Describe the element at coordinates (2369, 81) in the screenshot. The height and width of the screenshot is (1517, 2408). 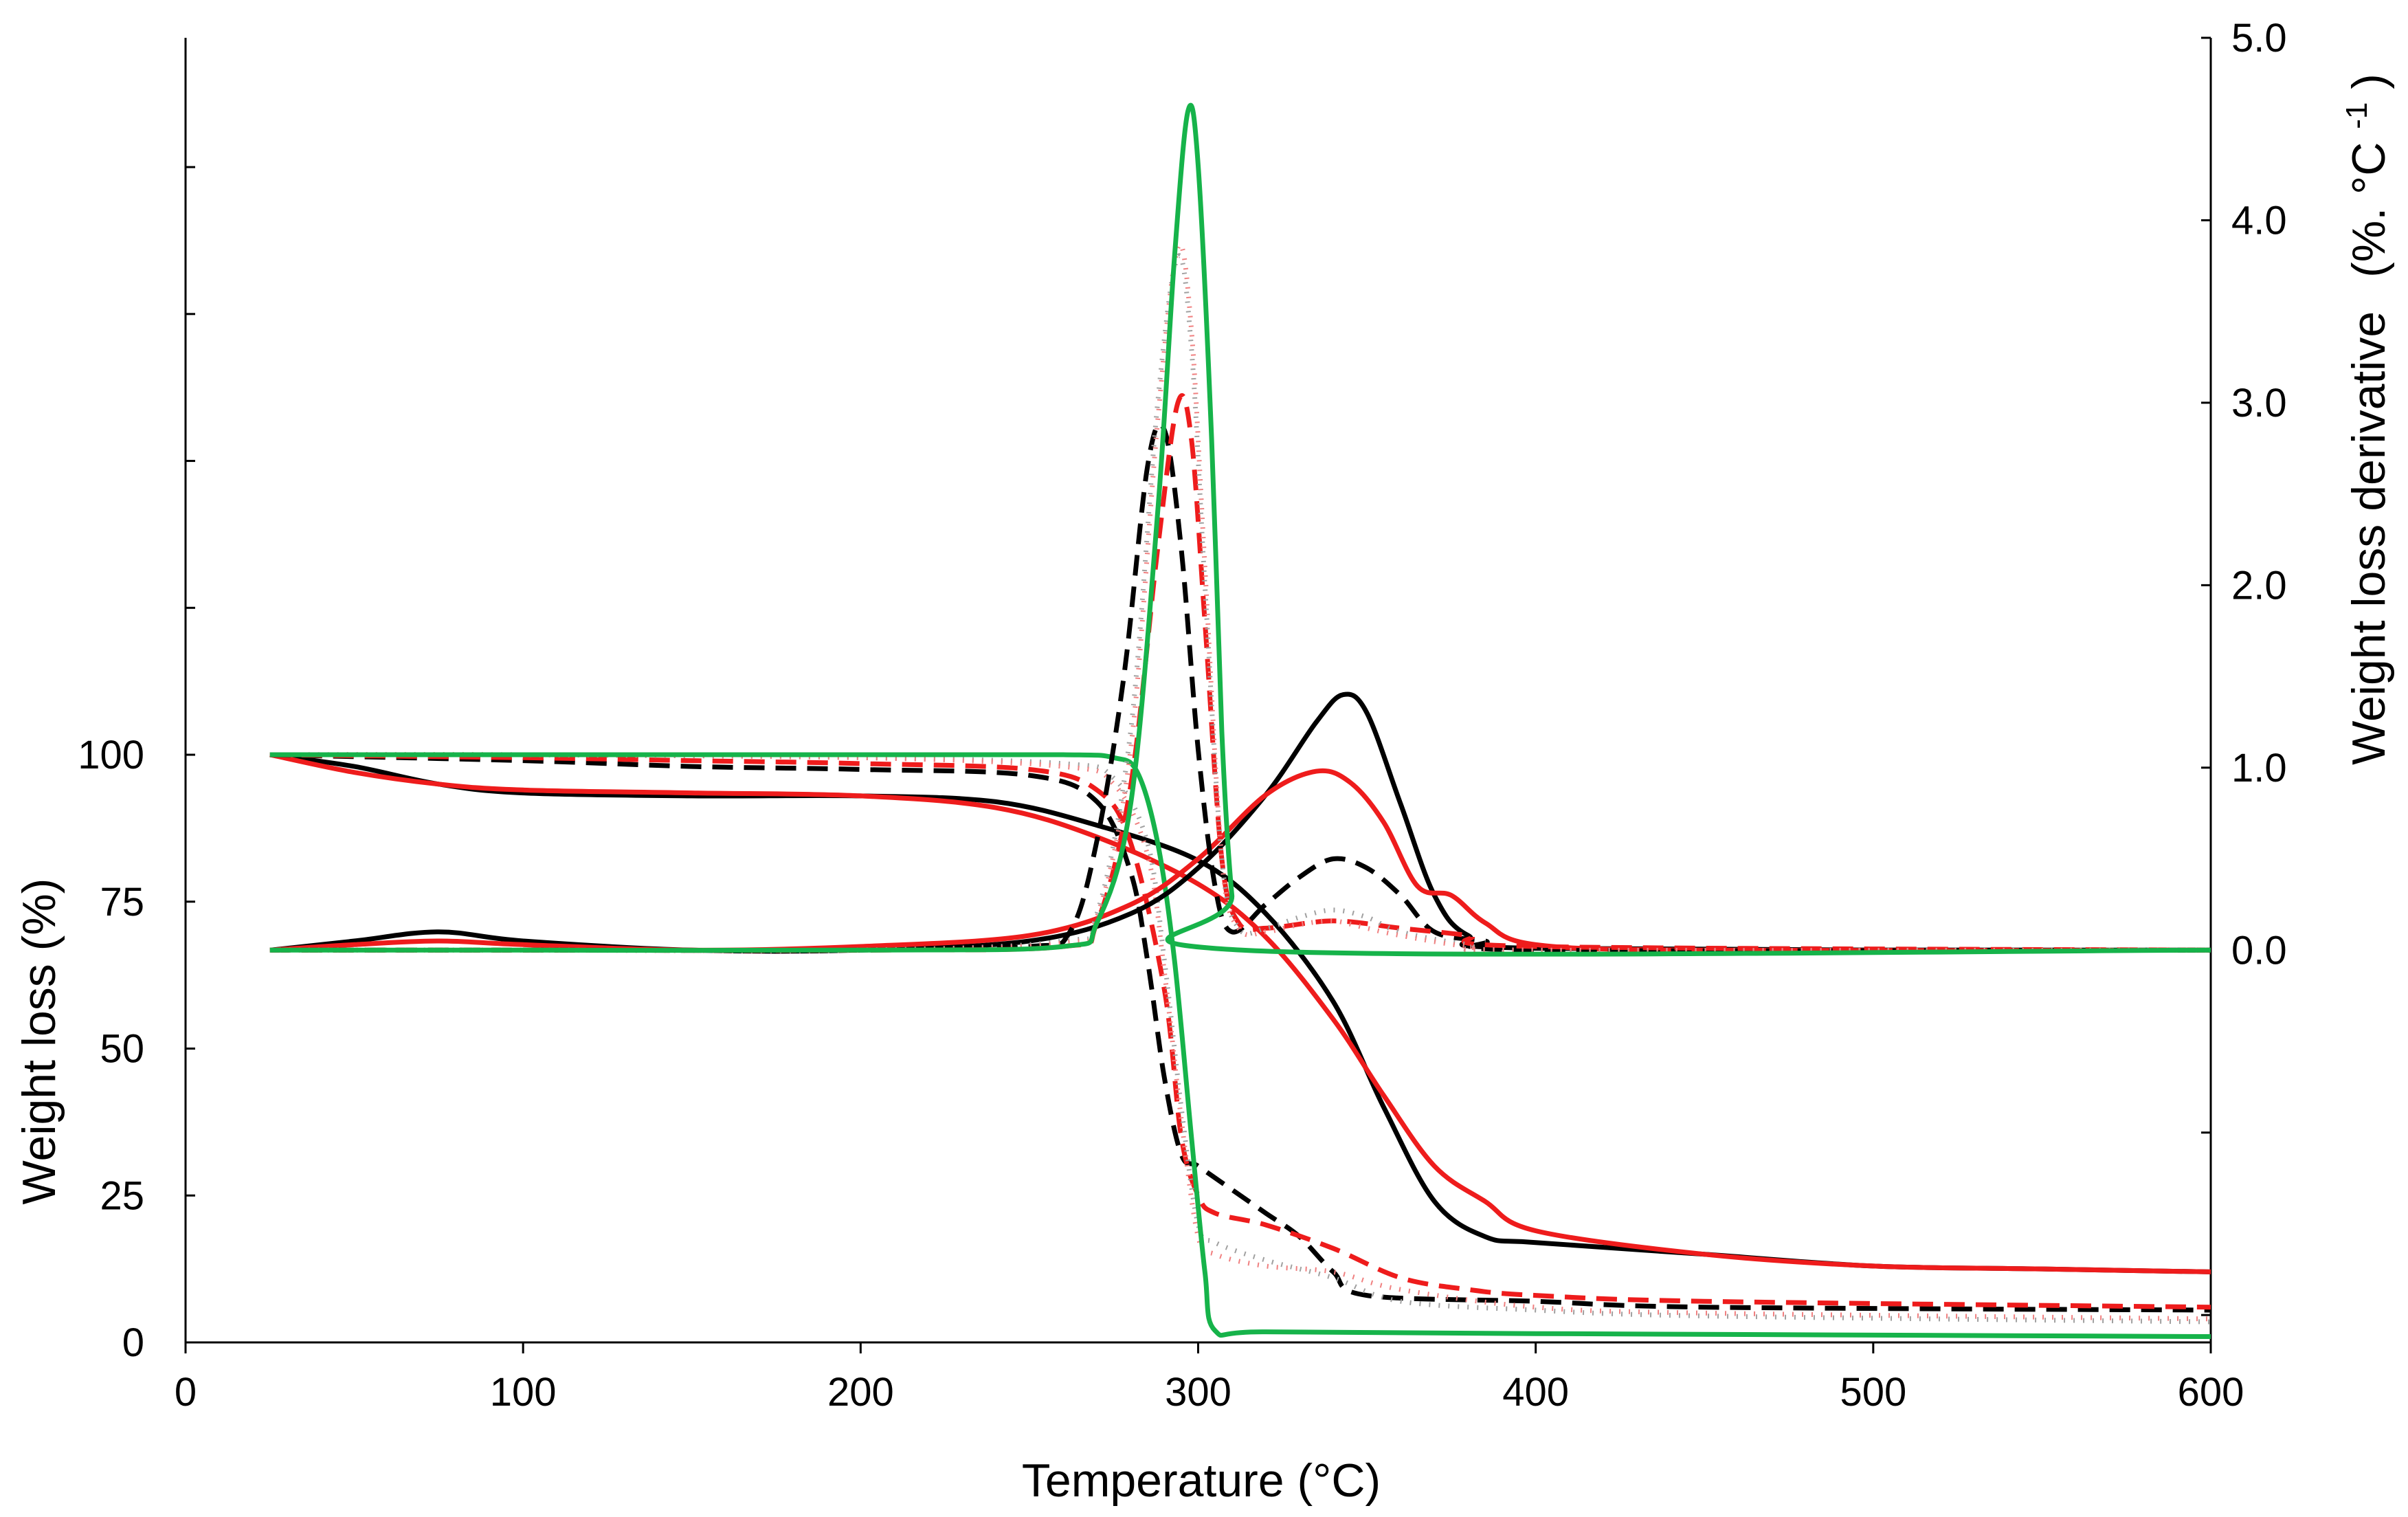
I see `y-right-axis-title-unit-close: )` at that location.